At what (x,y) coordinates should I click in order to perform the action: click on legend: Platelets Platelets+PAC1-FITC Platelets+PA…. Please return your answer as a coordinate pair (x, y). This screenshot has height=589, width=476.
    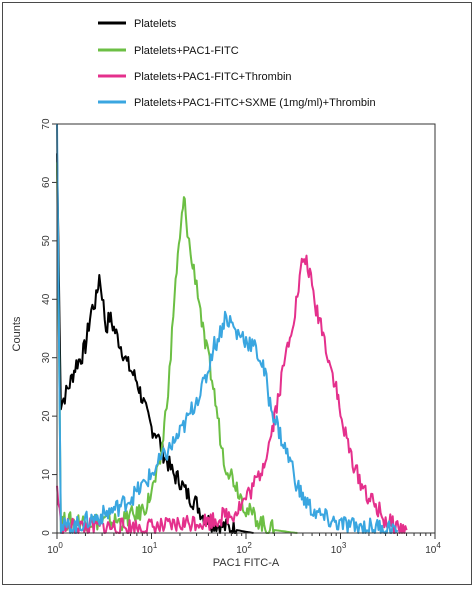
    Looking at the image, I should click on (237, 63).